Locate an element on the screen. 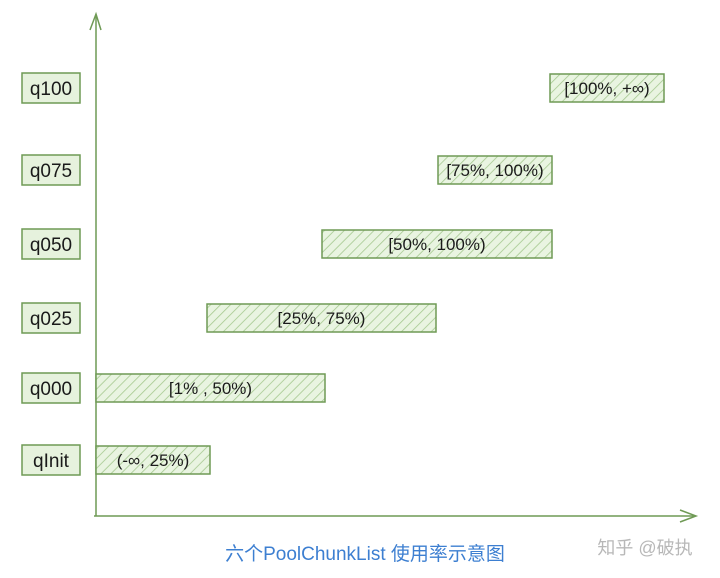 This screenshot has width=720, height=578. list-name: q075 is located at coordinates (51, 171).